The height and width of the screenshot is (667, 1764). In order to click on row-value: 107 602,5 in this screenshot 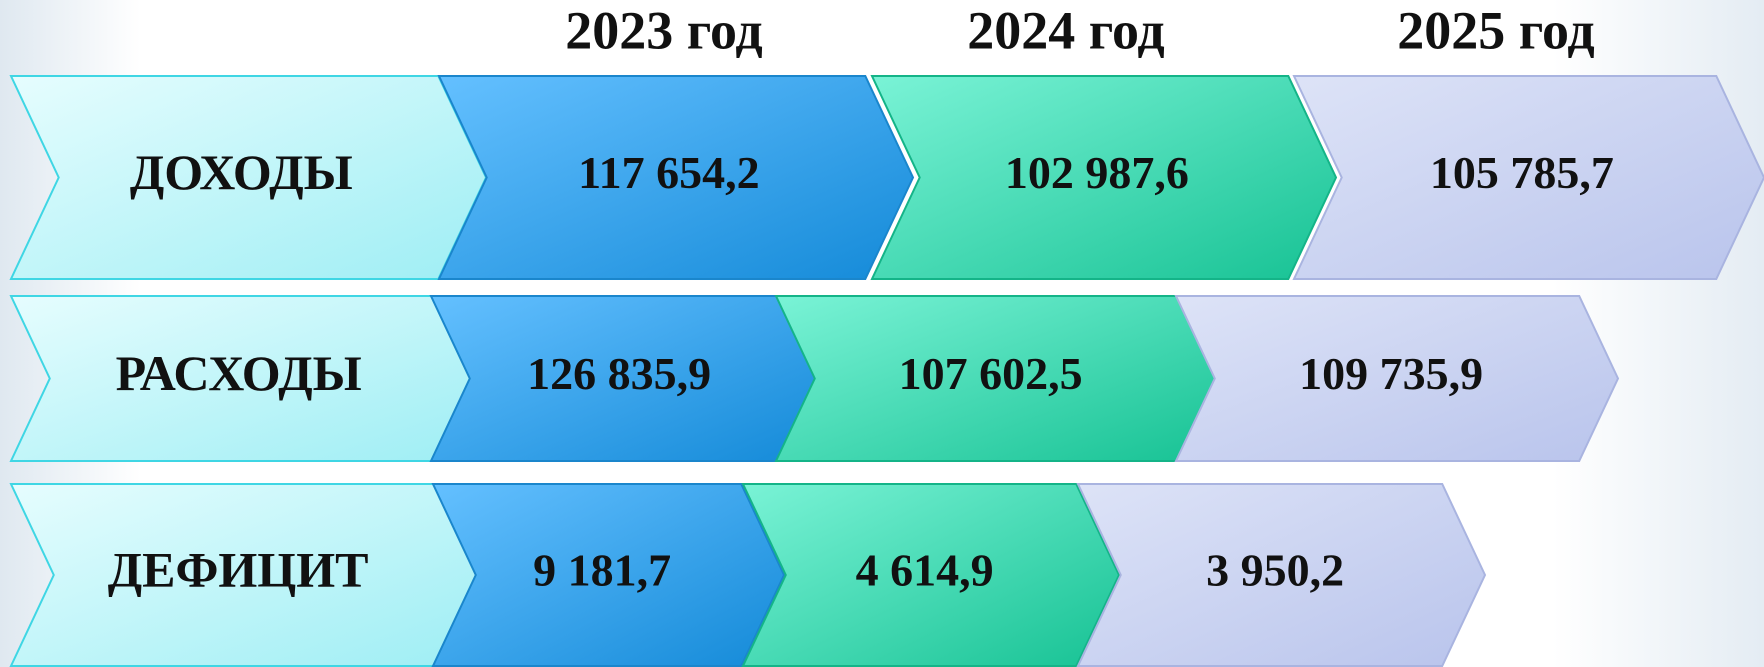, I will do `click(991, 373)`.